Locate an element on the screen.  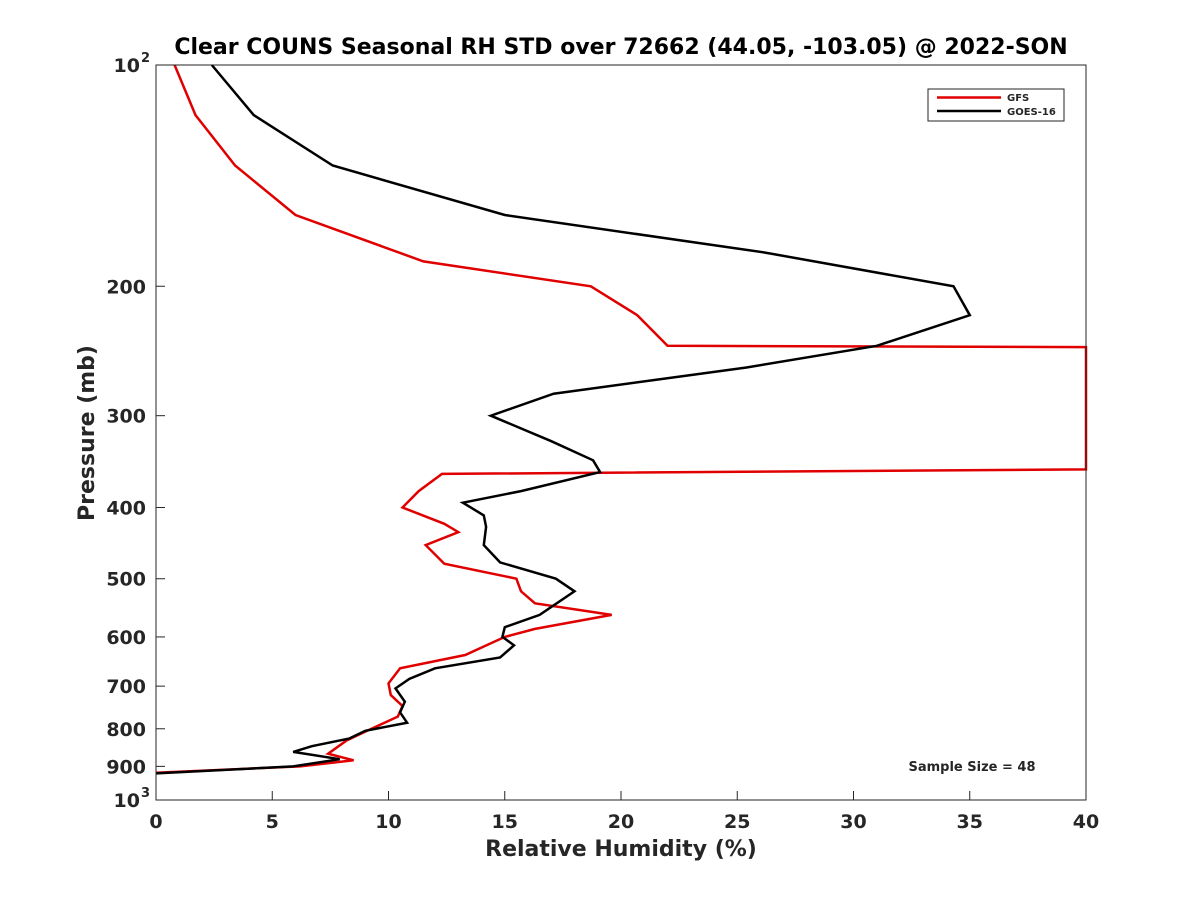
x-tick-label: 35 is located at coordinates (970, 822).